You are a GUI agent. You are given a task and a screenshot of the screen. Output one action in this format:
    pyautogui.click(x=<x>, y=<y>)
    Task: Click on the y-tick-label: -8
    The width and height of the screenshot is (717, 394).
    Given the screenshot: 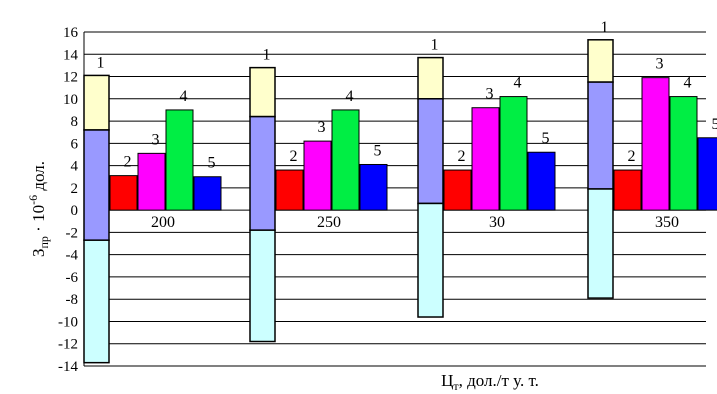 What is the action you would take?
    pyautogui.click(x=72, y=300)
    